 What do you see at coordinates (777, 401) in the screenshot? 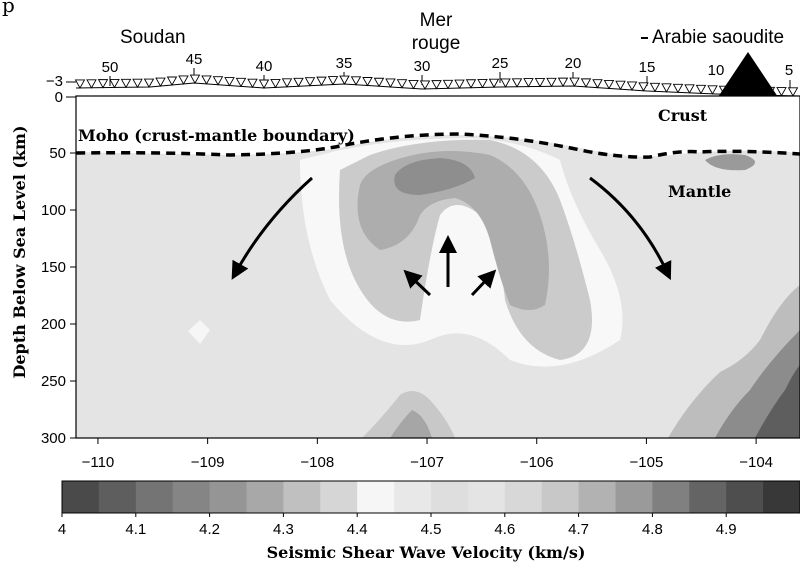
I see `fast-anomaly-deep-right-inner` at bounding box center [777, 401].